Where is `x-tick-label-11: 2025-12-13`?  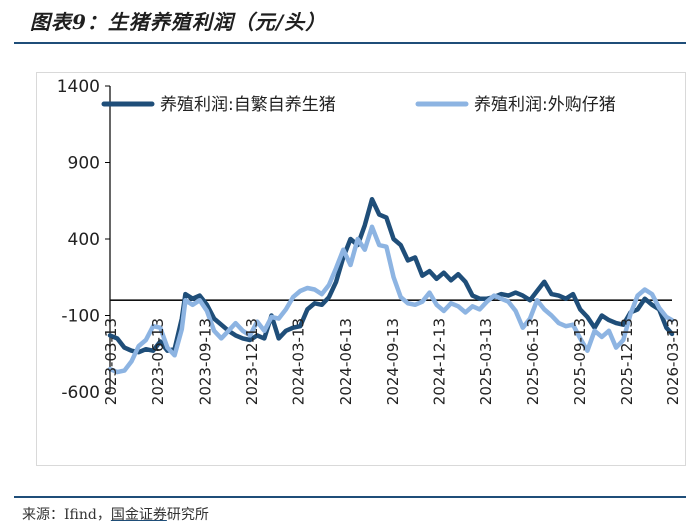
x-tick-label-11: 2025-12-13 is located at coordinates (627, 361).